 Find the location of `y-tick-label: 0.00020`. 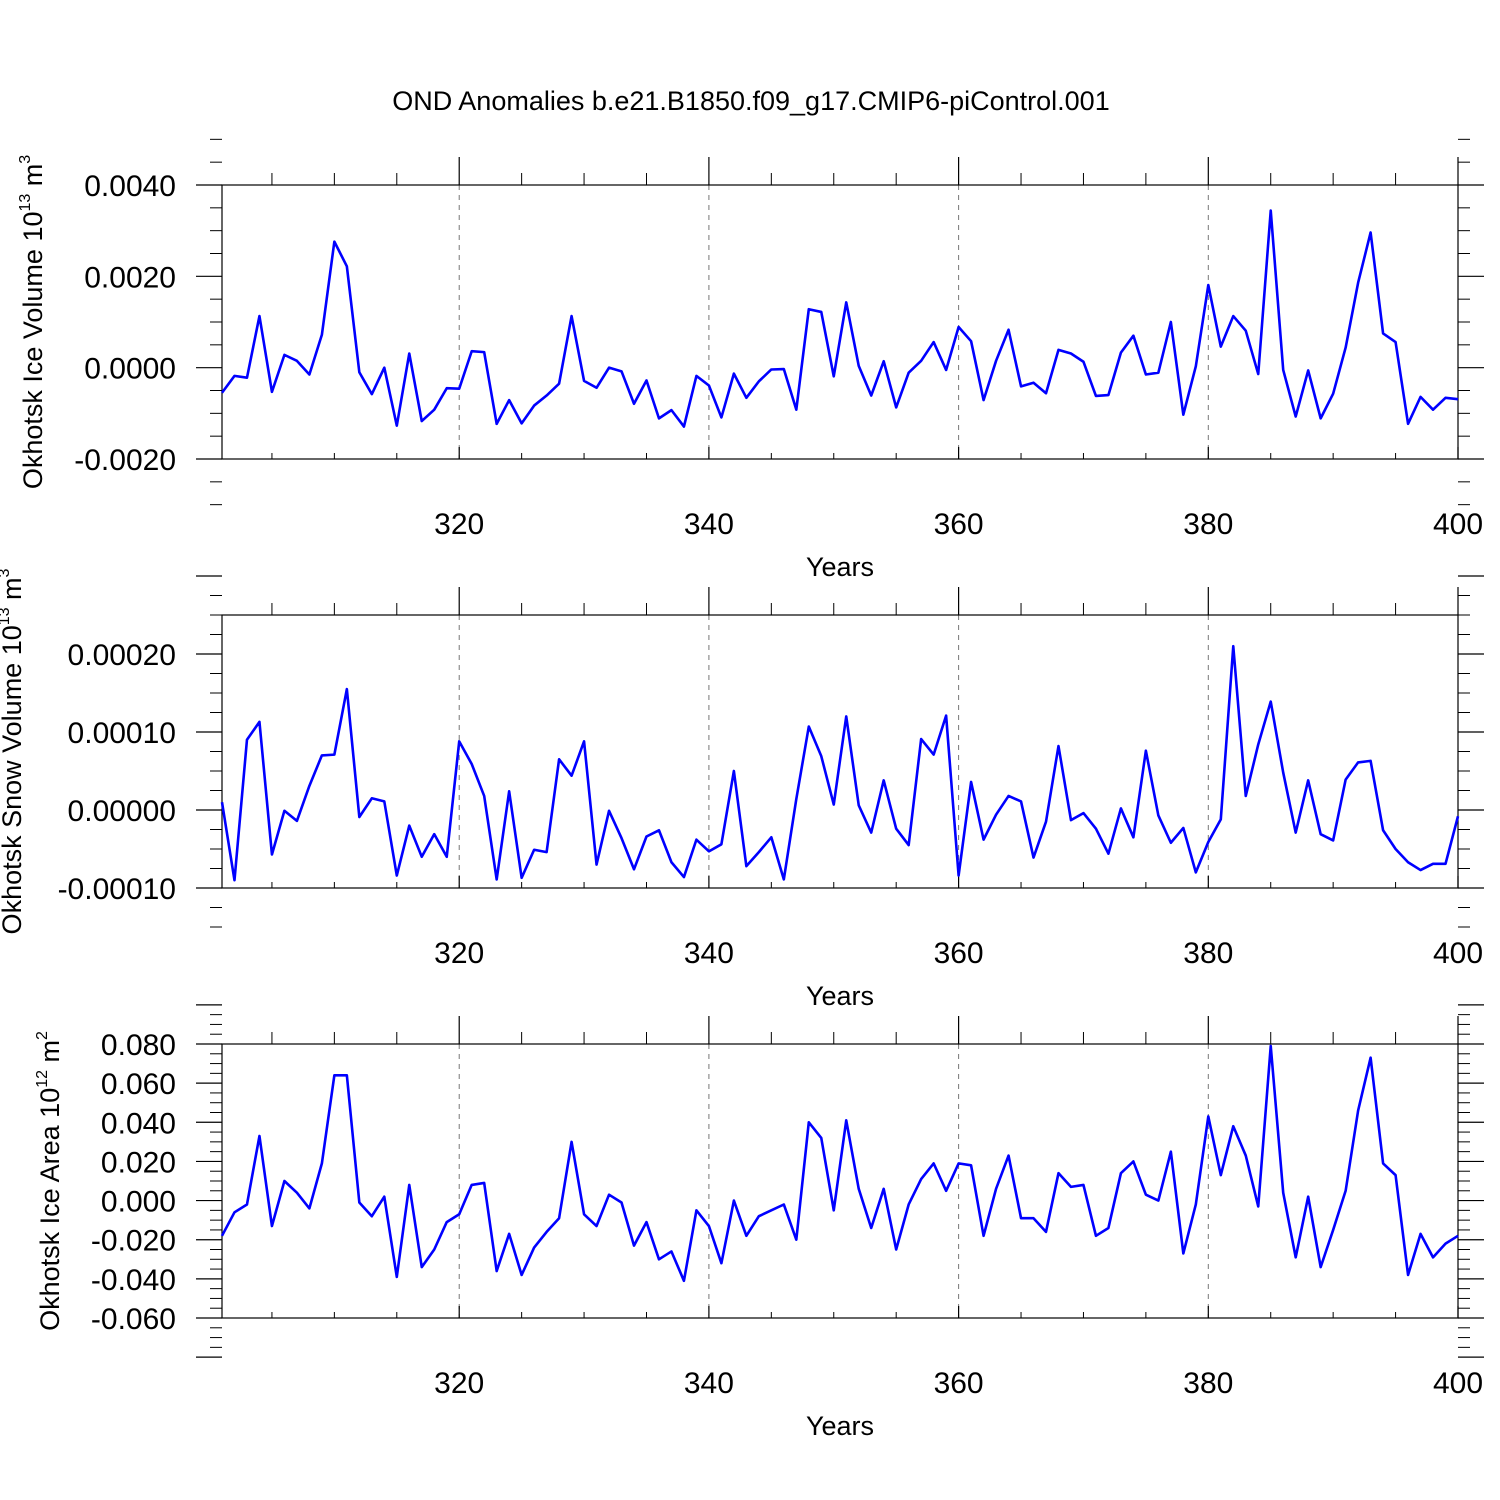

y-tick-label: 0.00020 is located at coordinates (122, 655).